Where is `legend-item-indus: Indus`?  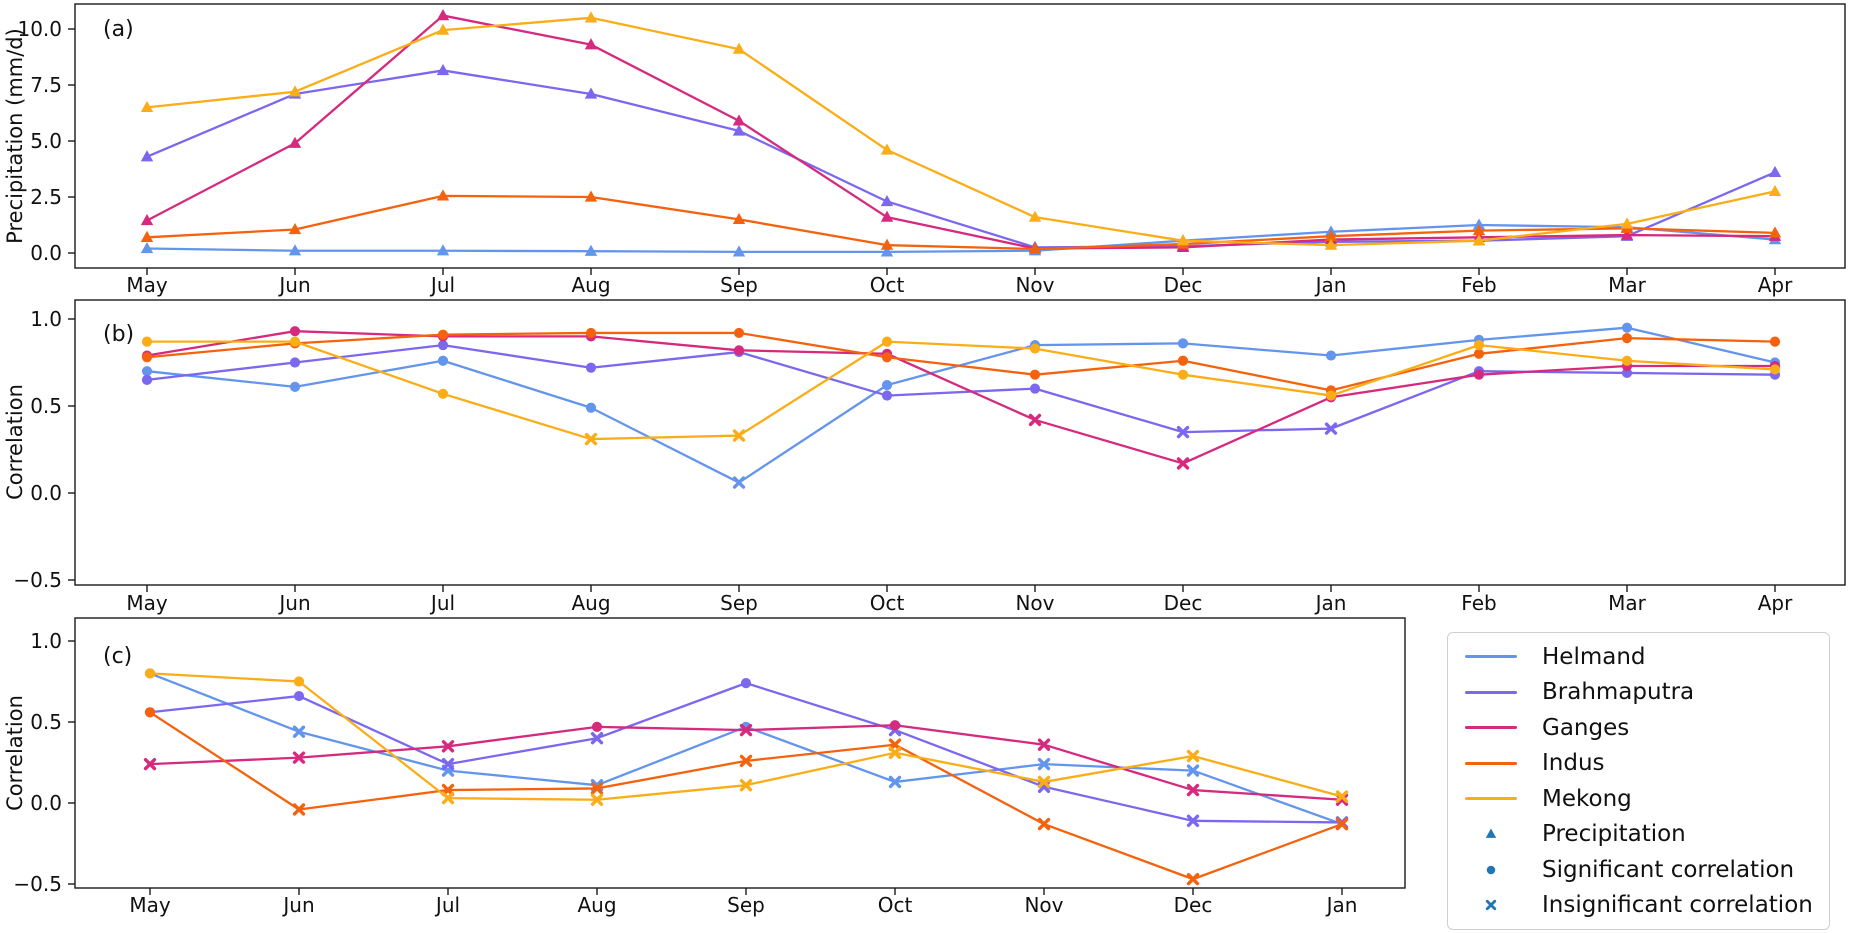
legend-item-indus: Indus is located at coordinates (1638, 763).